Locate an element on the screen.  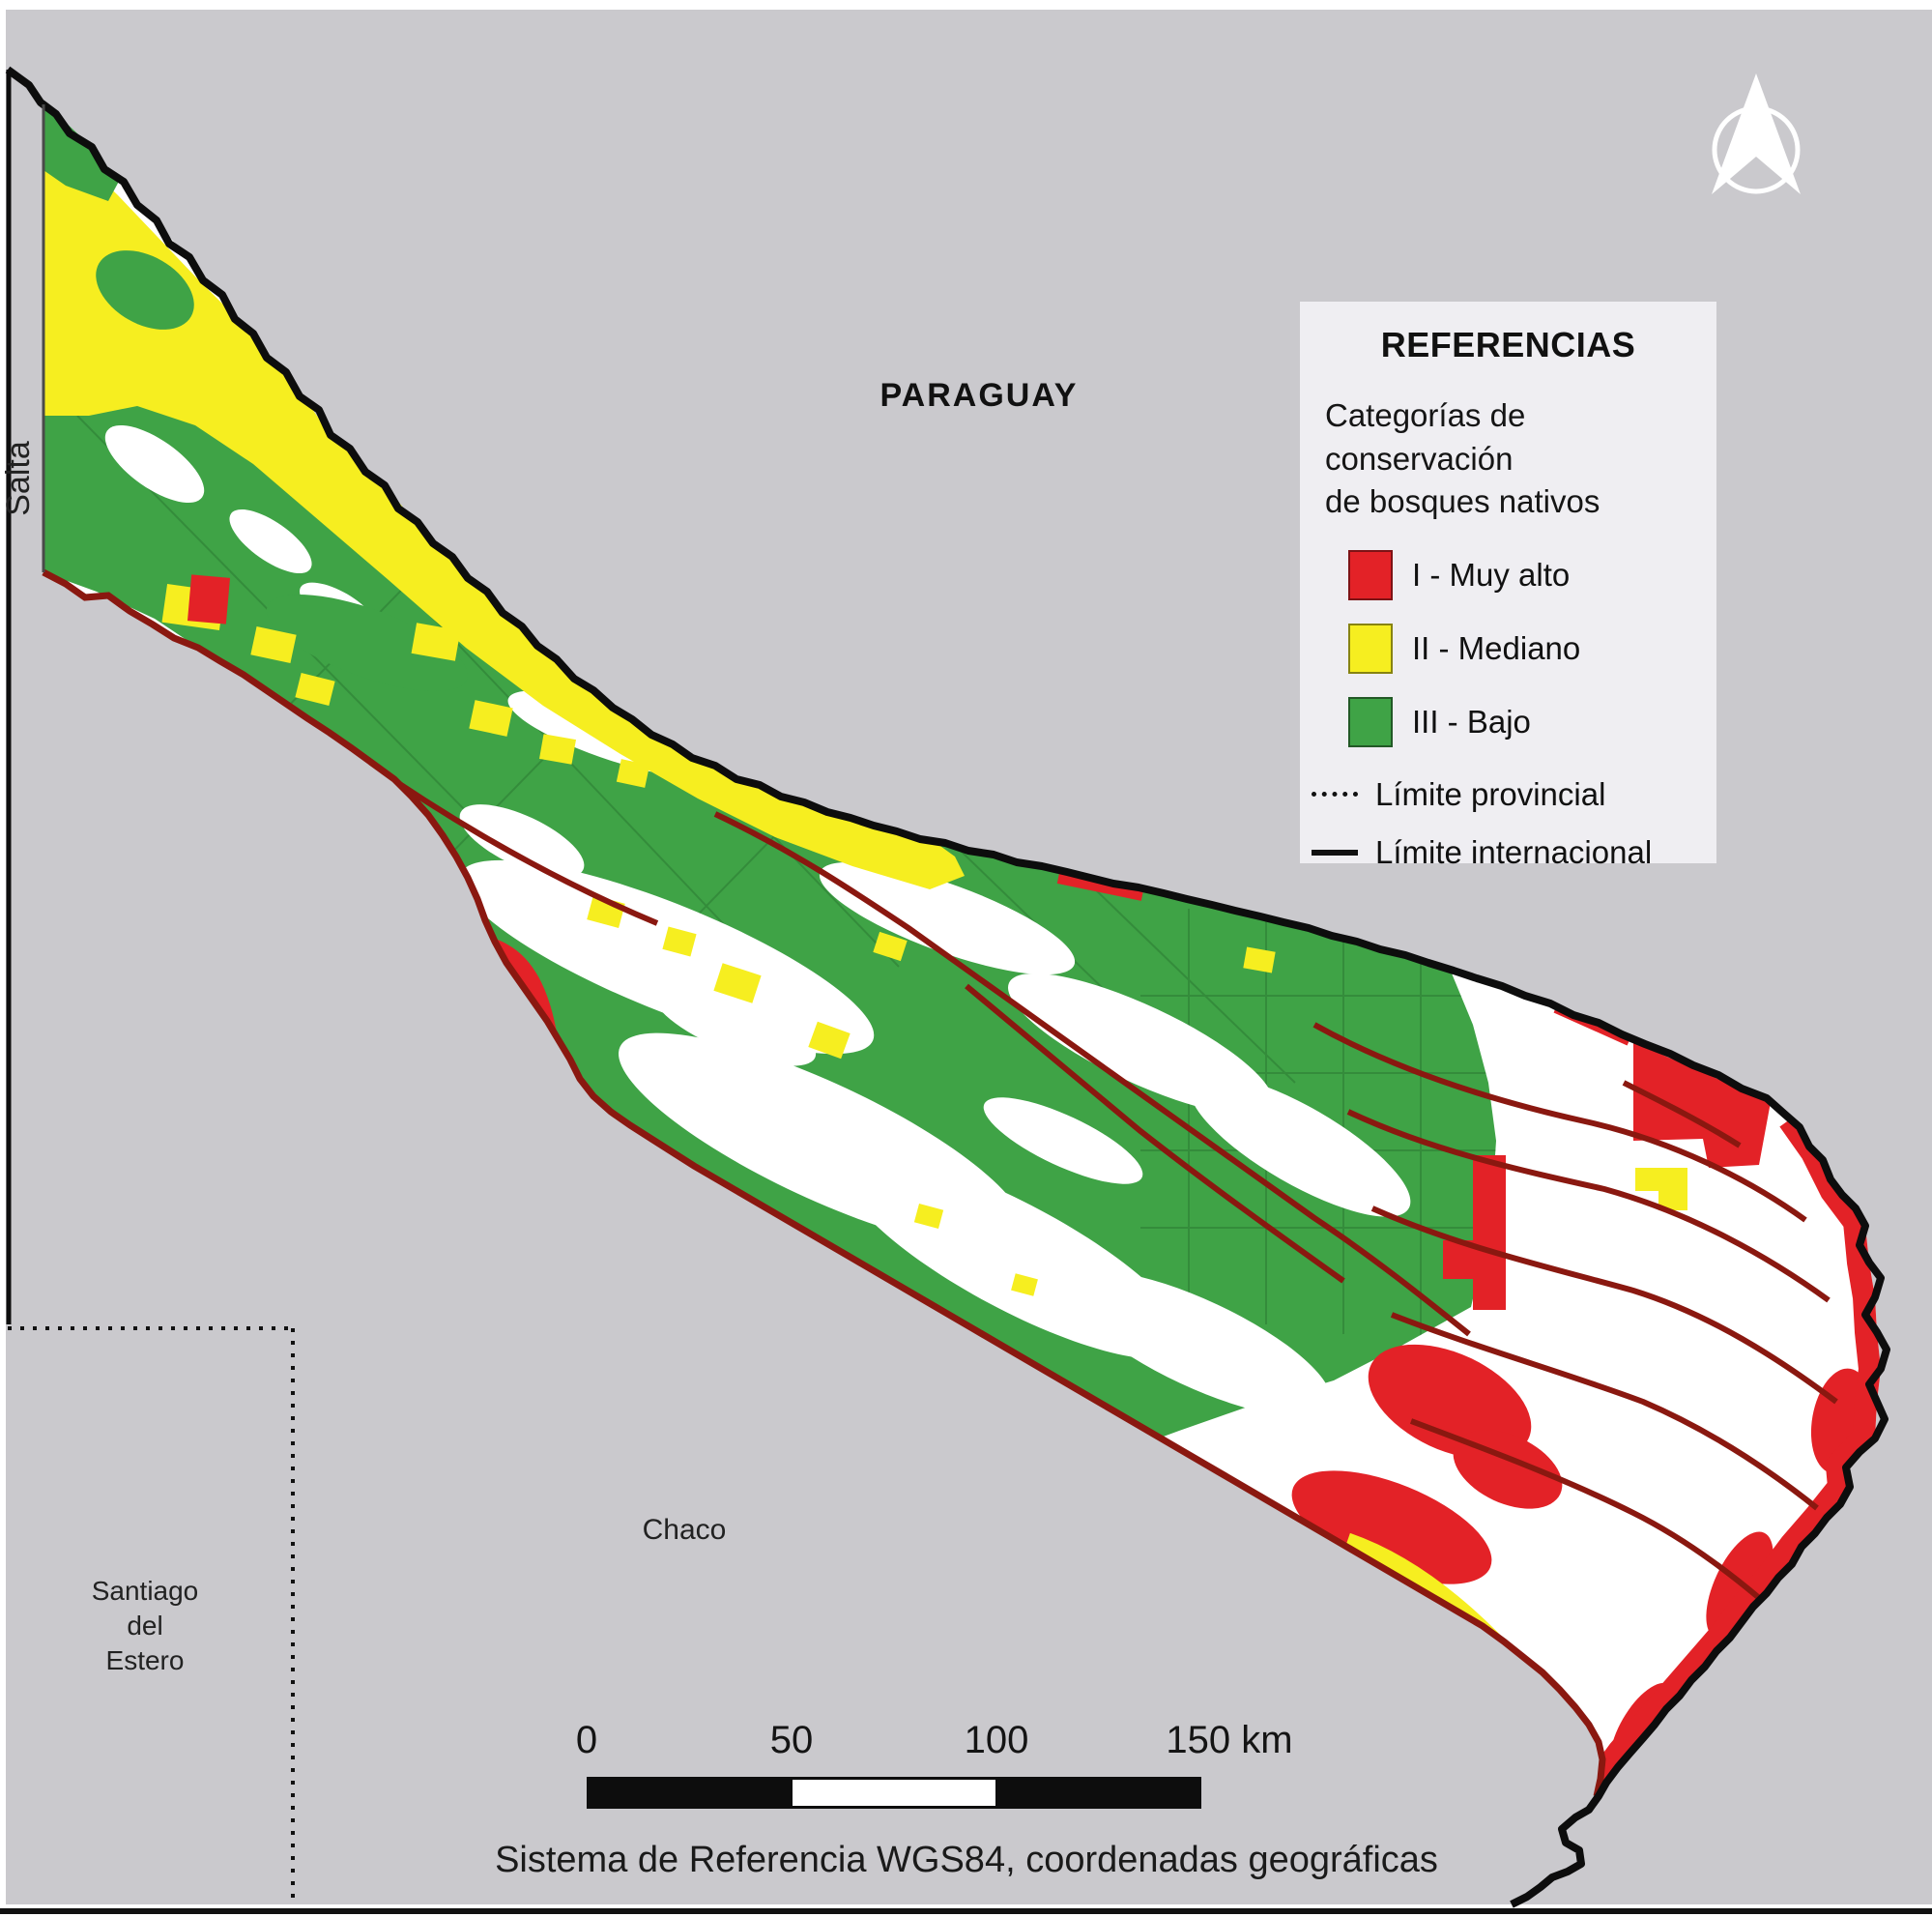
legend-item-label: Límite provincial is located at coordinates (1490, 793).